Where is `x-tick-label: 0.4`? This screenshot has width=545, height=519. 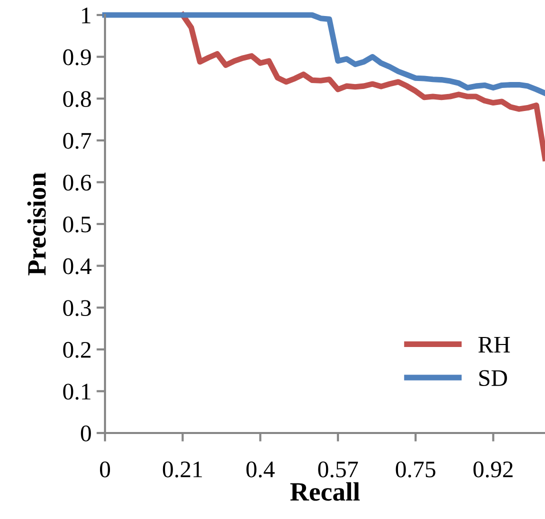 x-tick-label: 0.4 is located at coordinates (260, 469).